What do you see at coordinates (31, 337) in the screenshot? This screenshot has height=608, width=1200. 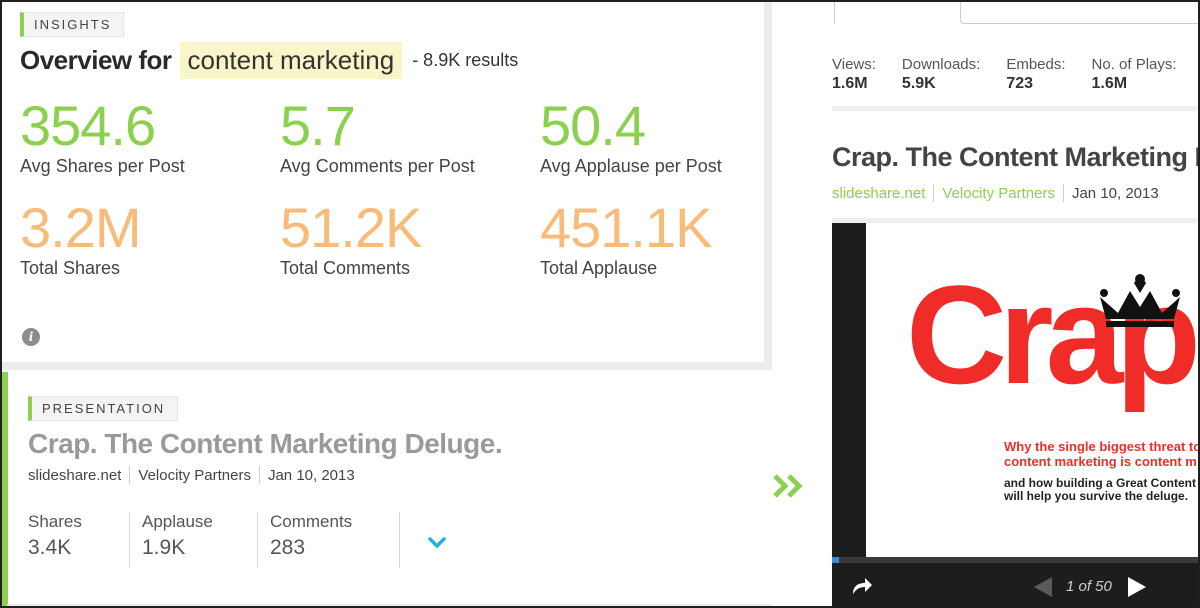 I see `info-icon: i` at bounding box center [31, 337].